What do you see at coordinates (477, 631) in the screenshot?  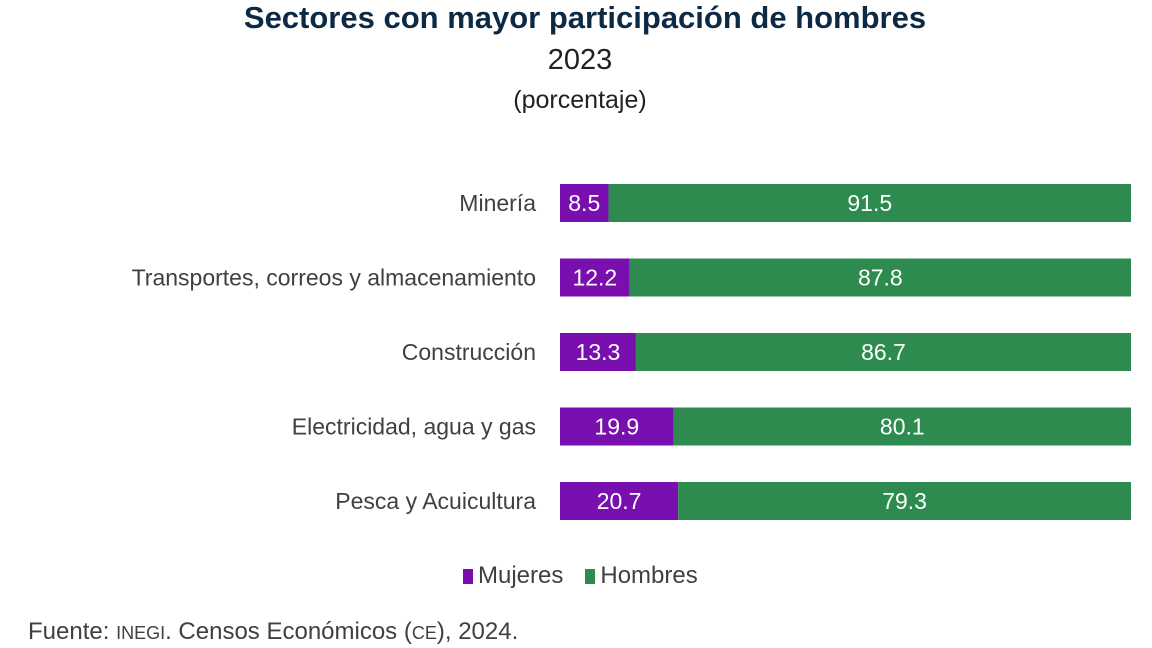 I see `source-end: ), 2024.` at bounding box center [477, 631].